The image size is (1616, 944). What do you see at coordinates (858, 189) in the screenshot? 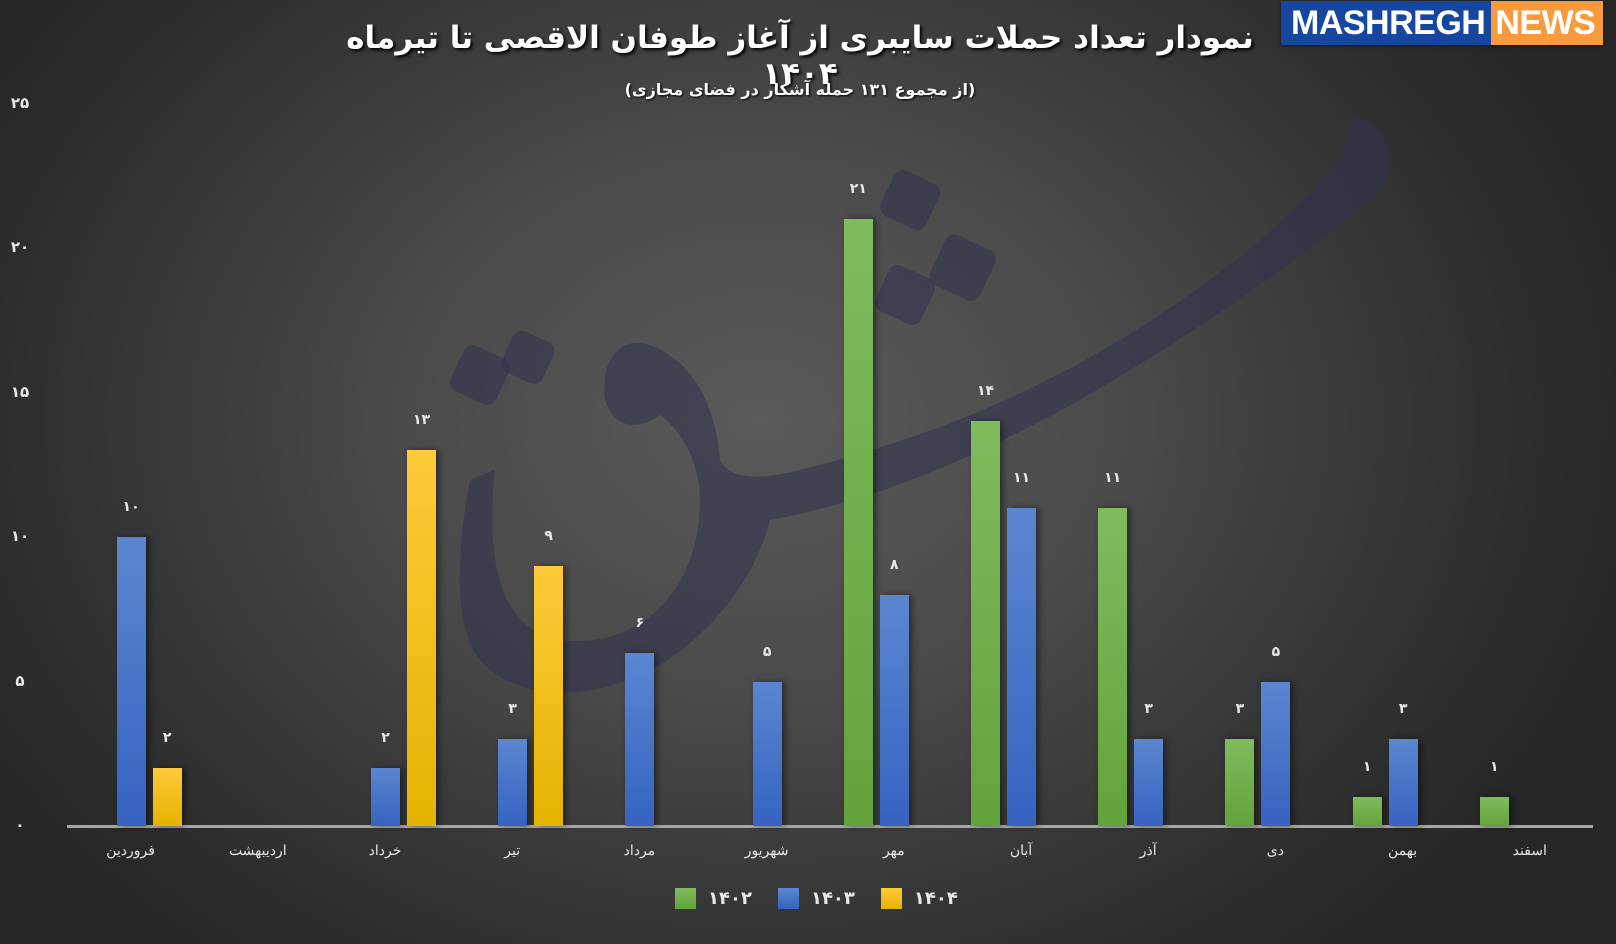
I see `data-label: ۲۱` at bounding box center [858, 189].